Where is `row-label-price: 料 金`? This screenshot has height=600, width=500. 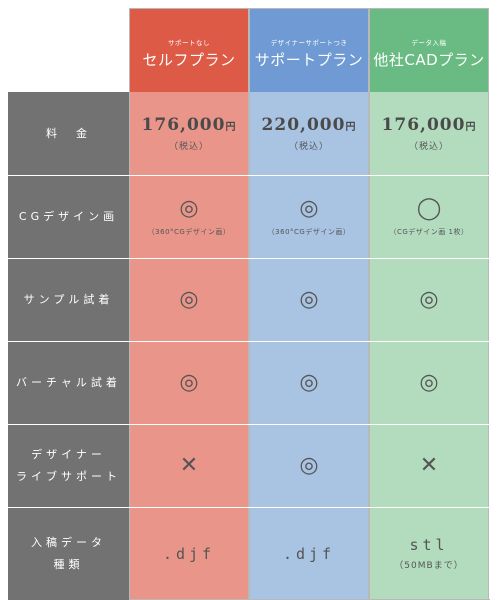 row-label-price: 料 金 is located at coordinates (68, 133).